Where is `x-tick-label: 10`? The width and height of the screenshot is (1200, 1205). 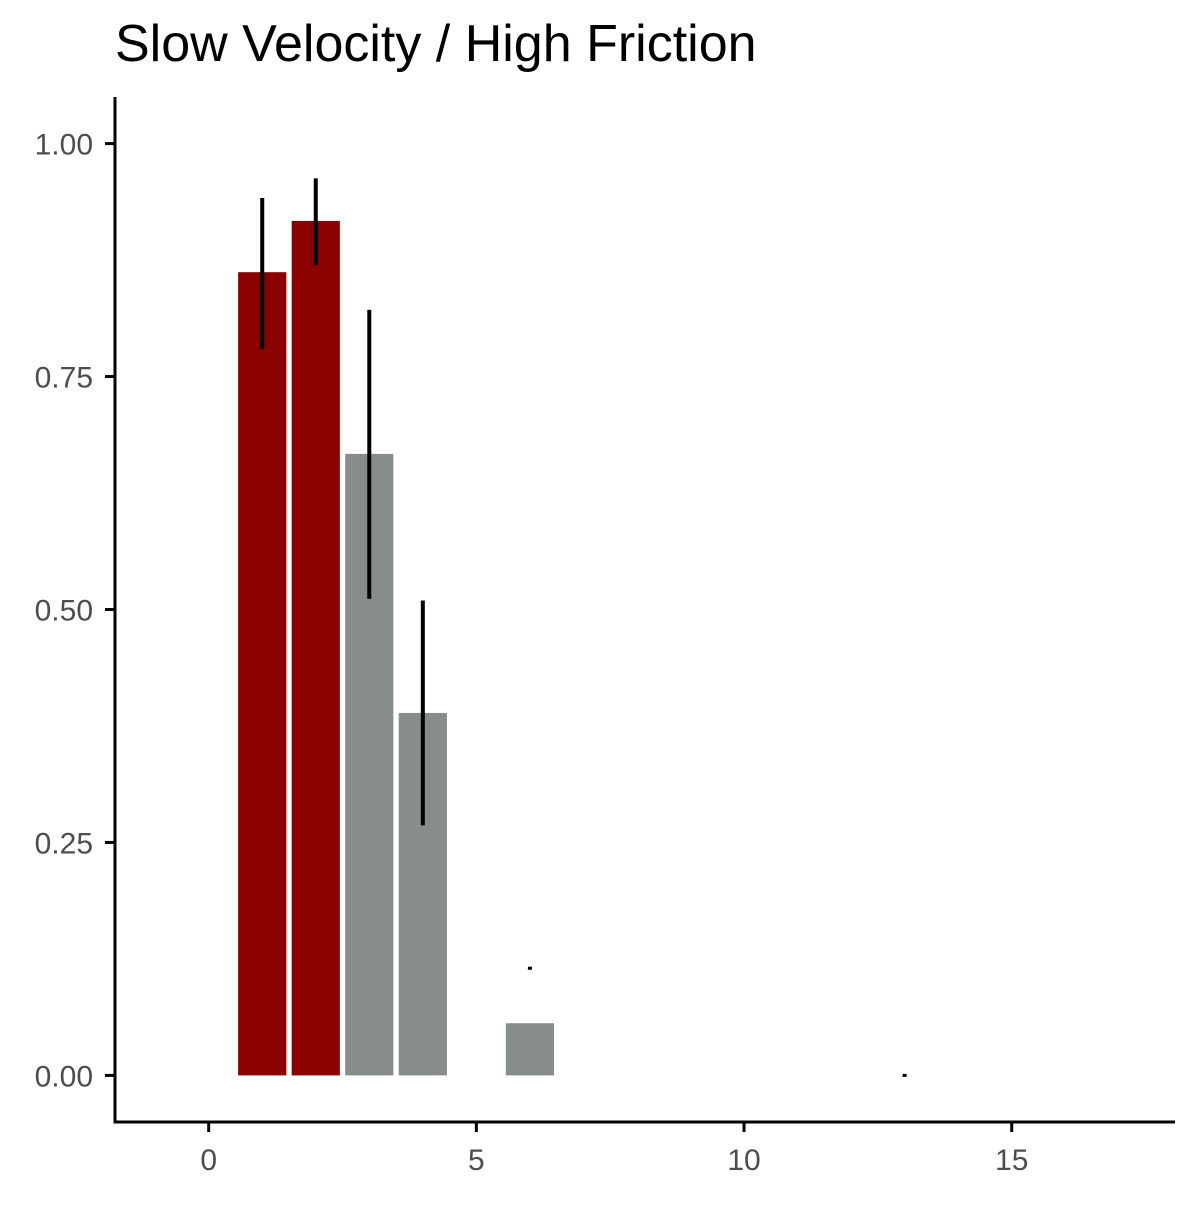 x-tick-label: 10 is located at coordinates (743, 1160).